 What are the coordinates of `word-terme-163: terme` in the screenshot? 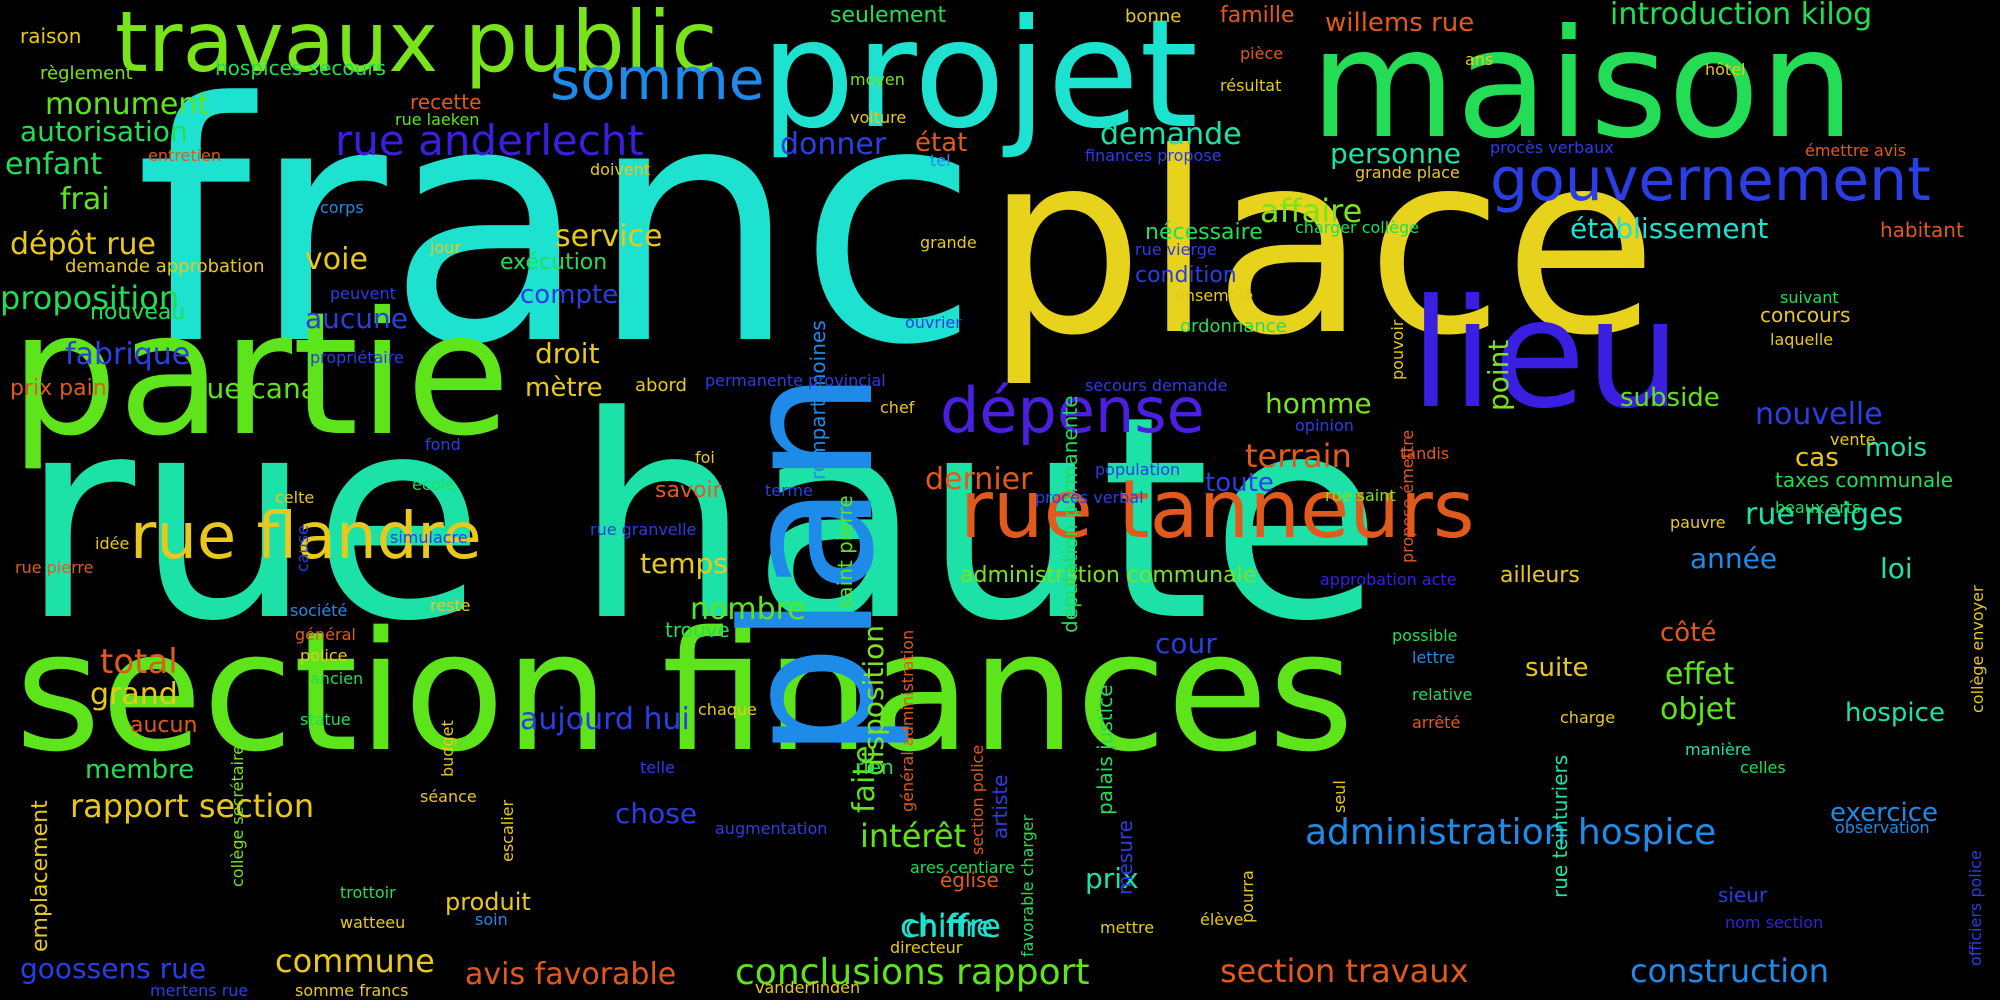 It's located at (789, 490).